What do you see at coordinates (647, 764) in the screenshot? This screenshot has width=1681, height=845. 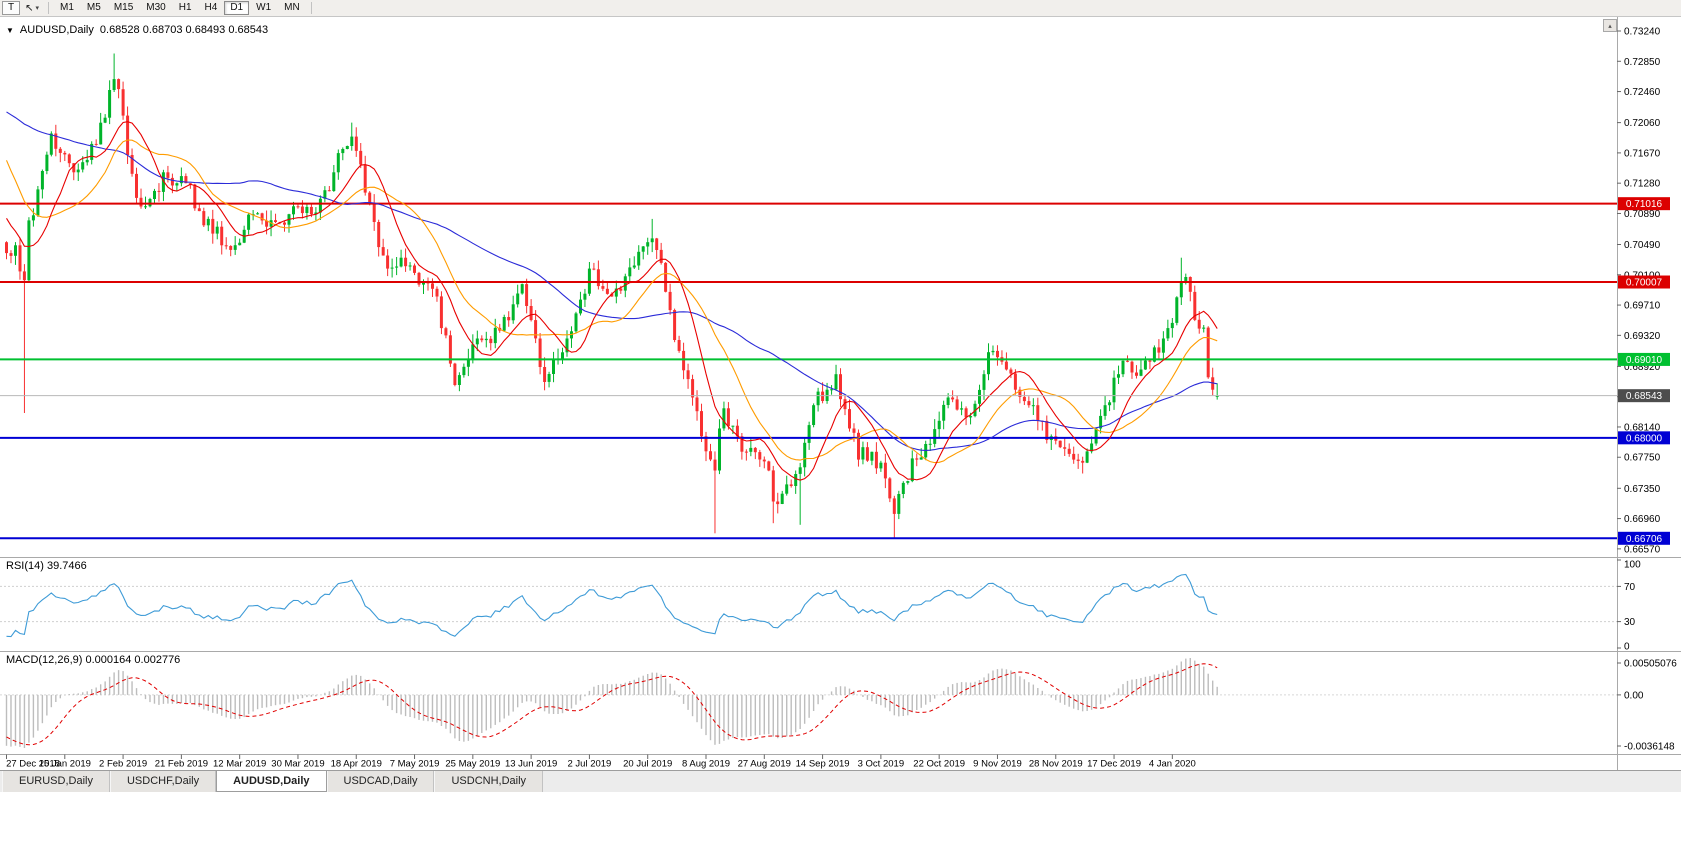 I see `svg-text: 20 Jul 2019` at bounding box center [647, 764].